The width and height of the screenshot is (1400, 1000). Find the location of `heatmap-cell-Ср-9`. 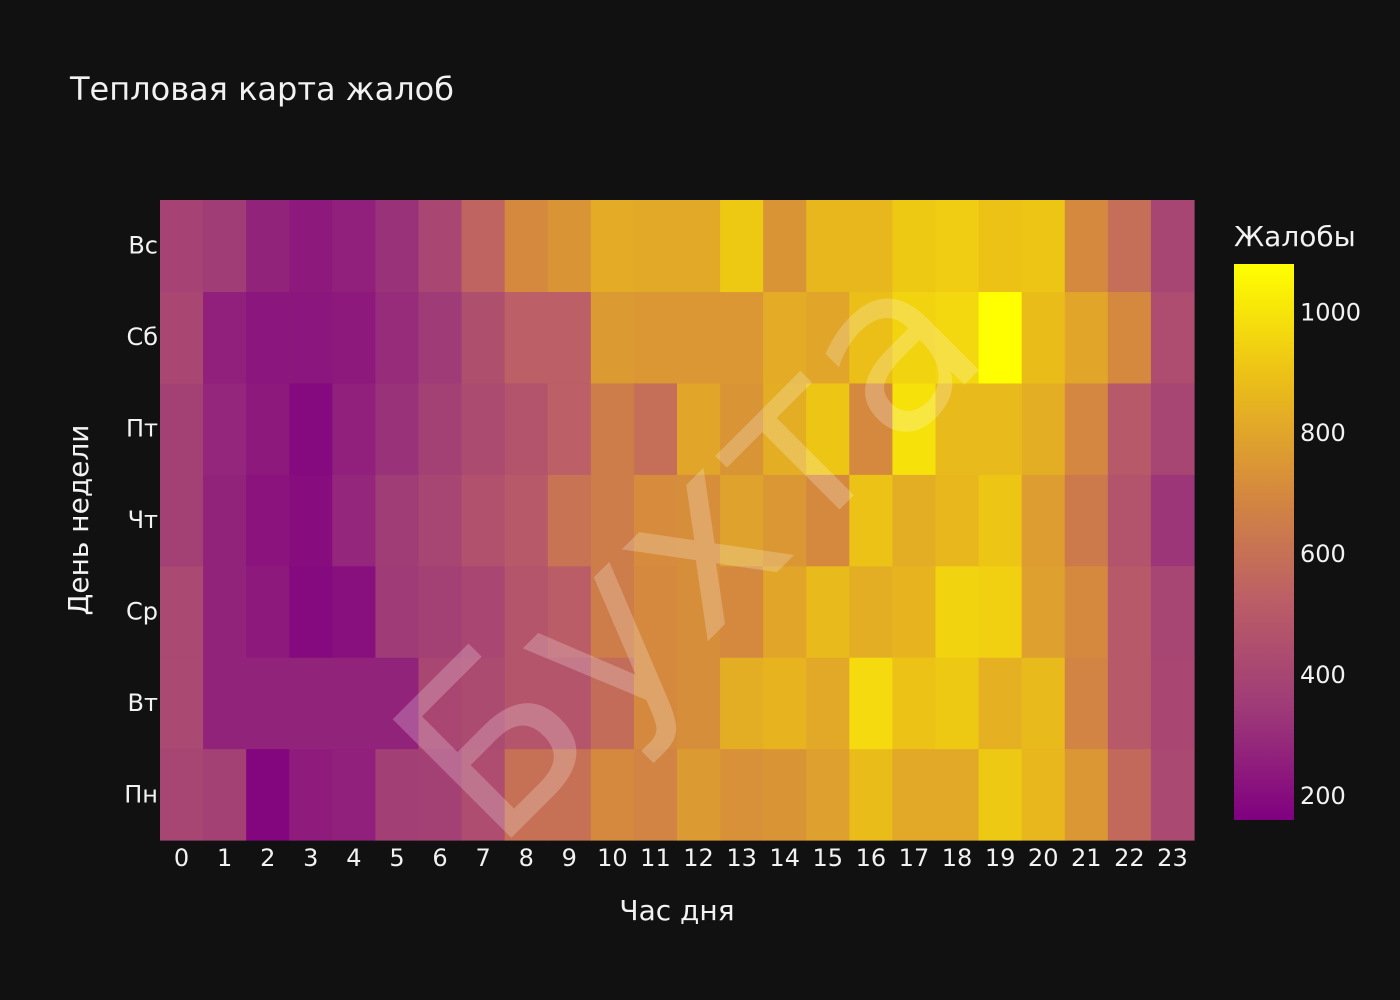

heatmap-cell-Ср-9 is located at coordinates (569, 611).